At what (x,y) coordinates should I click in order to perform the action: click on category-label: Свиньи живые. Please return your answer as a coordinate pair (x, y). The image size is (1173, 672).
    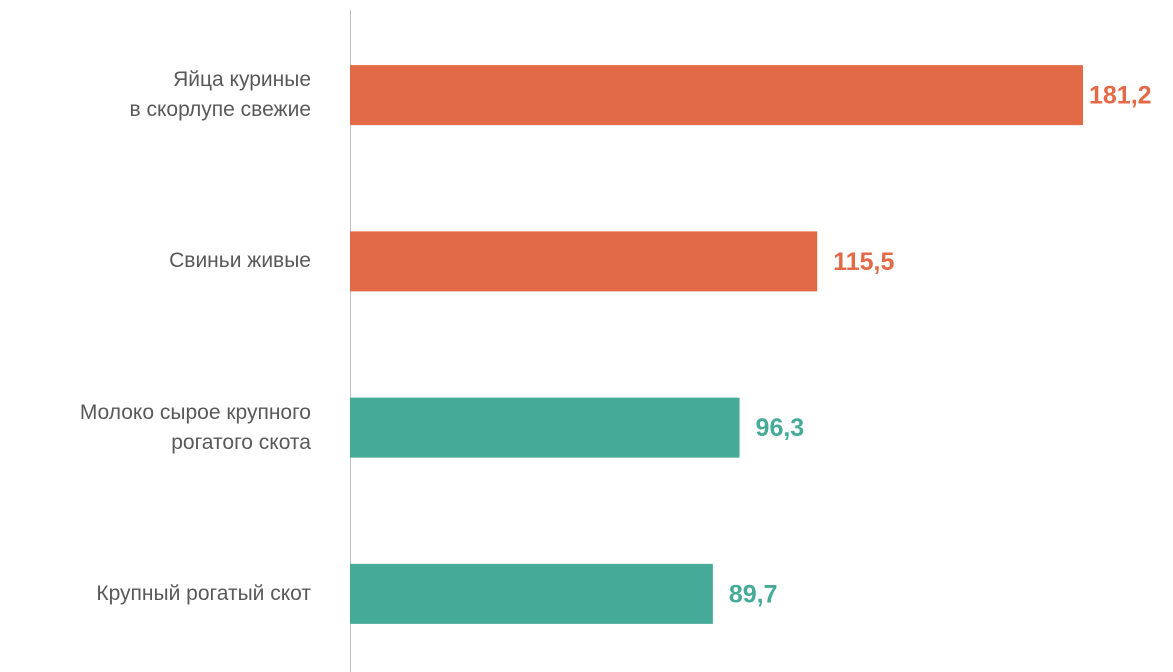
    Looking at the image, I should click on (240, 261).